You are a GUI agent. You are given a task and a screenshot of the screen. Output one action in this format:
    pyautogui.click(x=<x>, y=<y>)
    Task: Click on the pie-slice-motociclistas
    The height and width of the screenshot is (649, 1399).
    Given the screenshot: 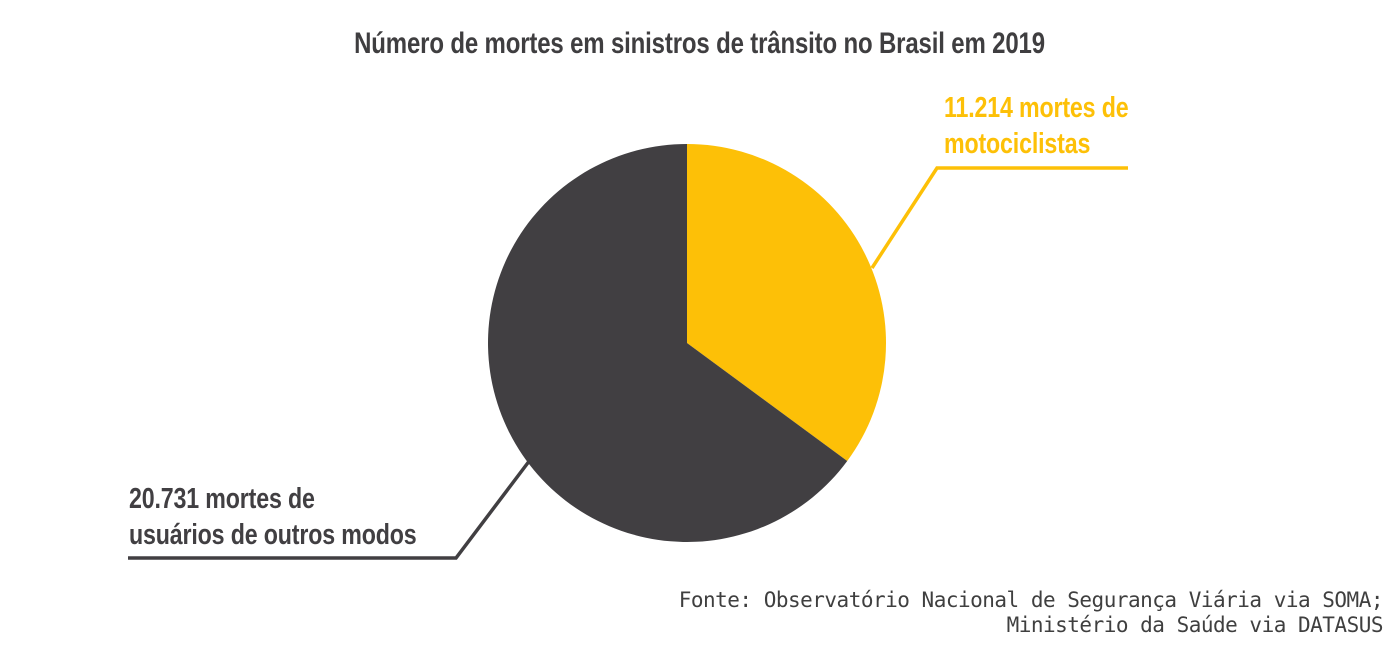 What is the action you would take?
    pyautogui.click(x=787, y=302)
    